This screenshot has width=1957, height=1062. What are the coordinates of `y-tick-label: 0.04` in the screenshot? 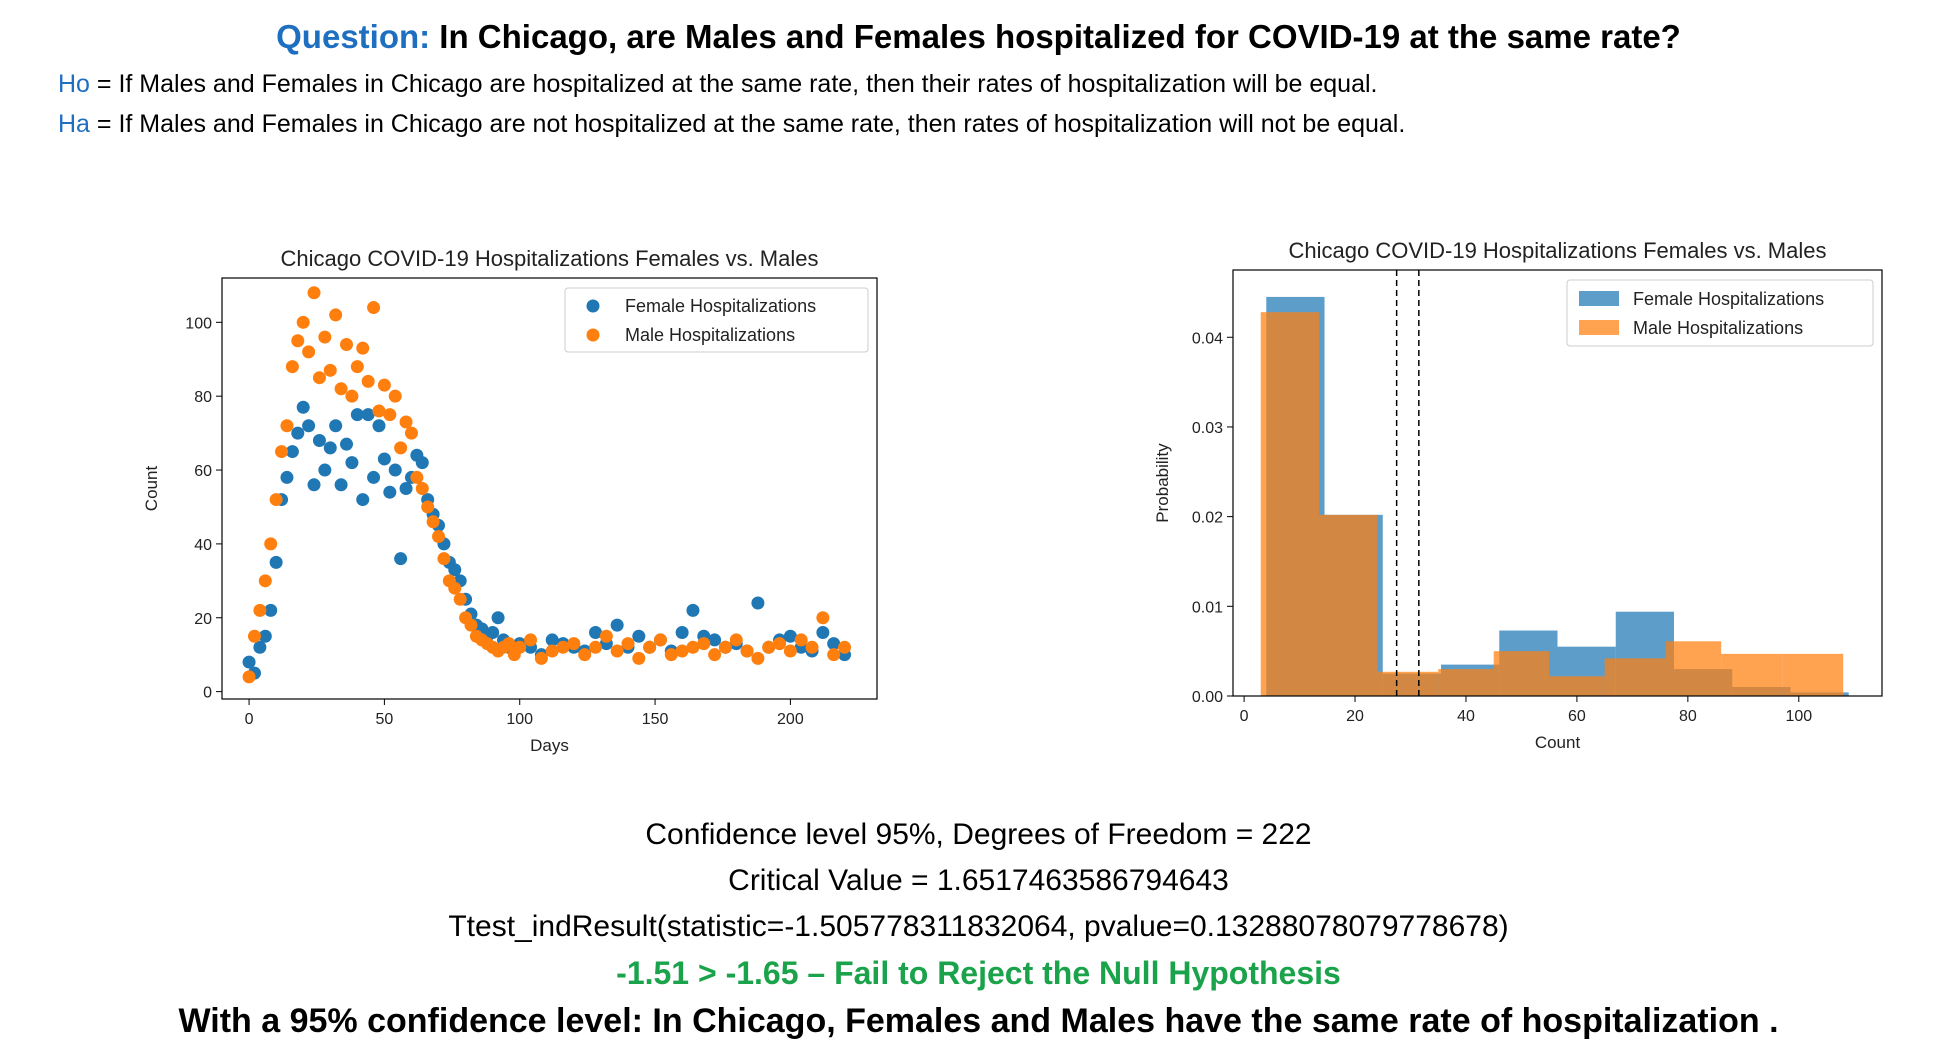 It's located at (1207, 338).